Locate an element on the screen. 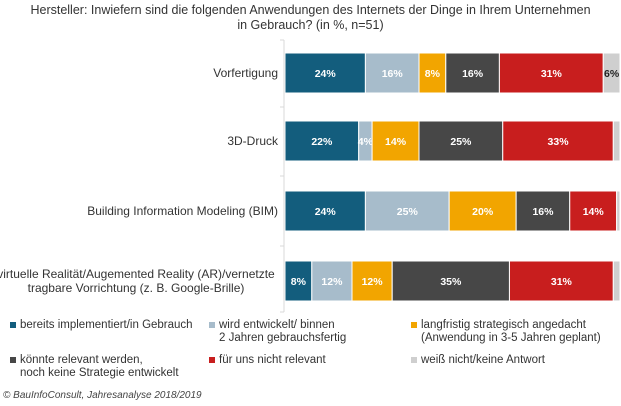  data-label: 20% is located at coordinates (483, 212).